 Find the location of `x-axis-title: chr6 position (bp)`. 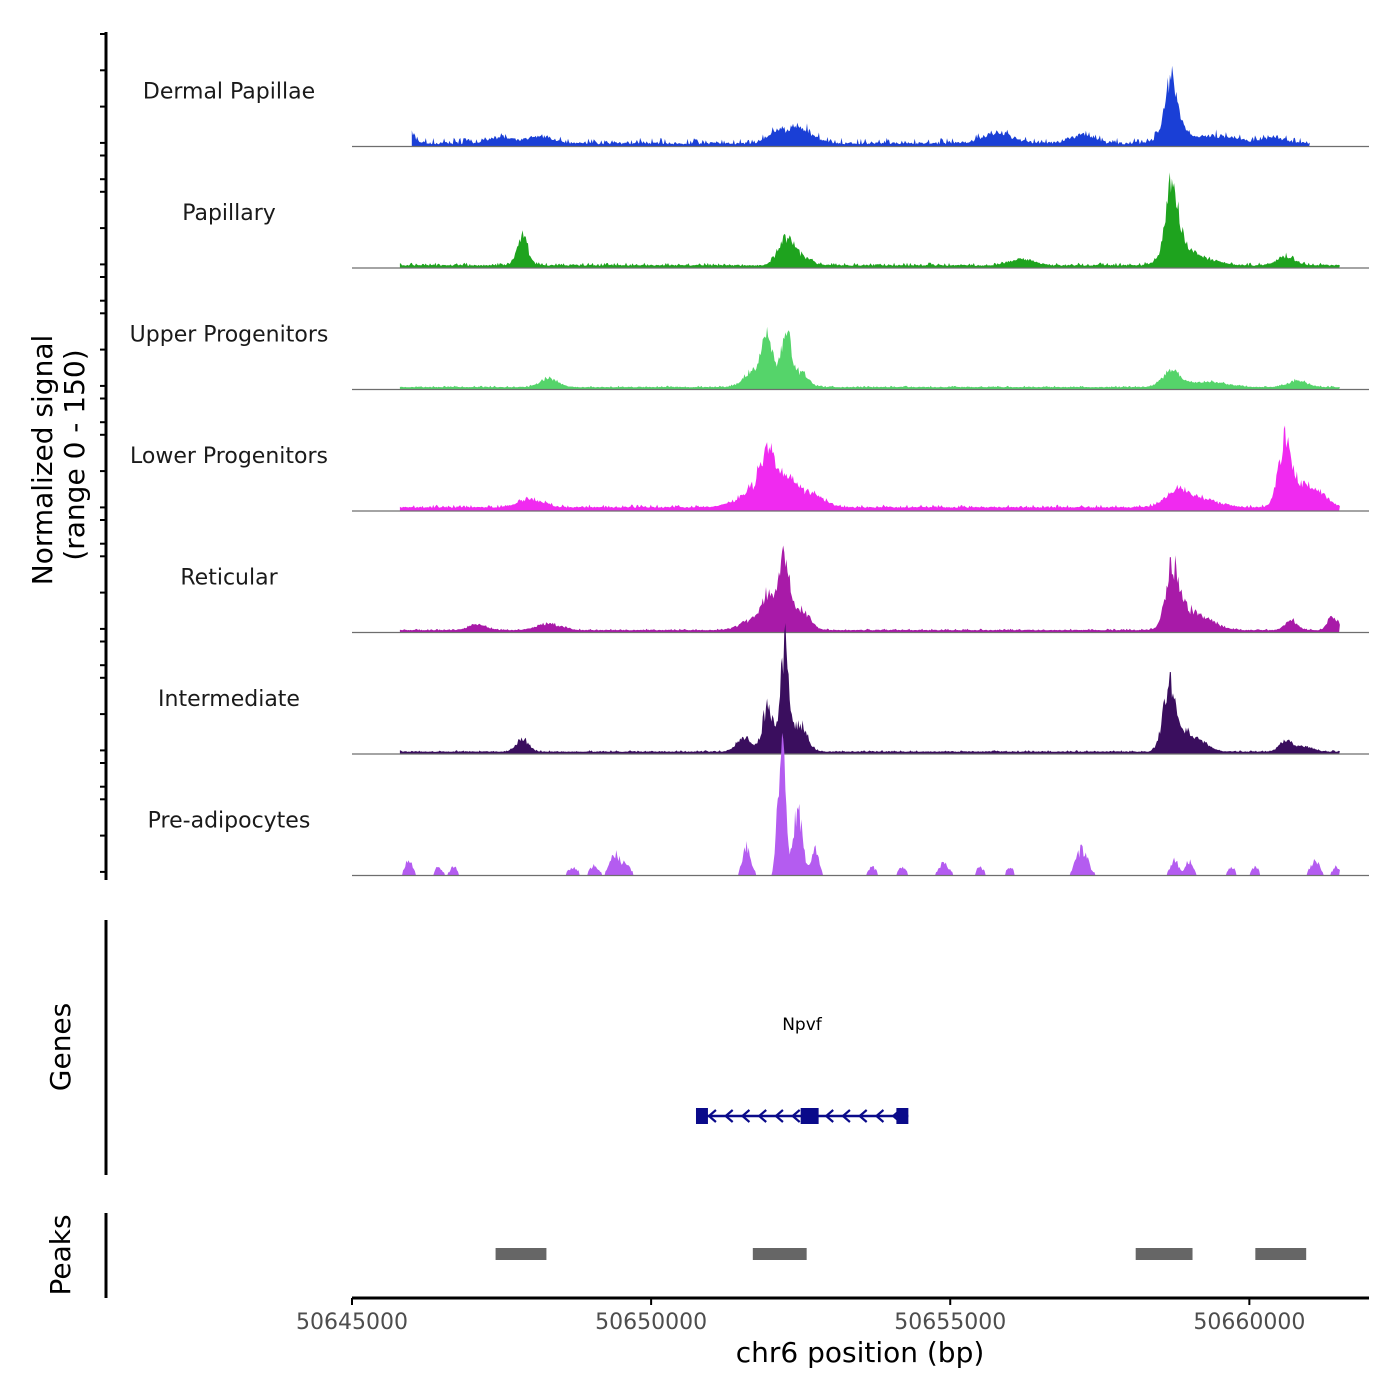

x-axis-title: chr6 position (bp) is located at coordinates (860, 1352).